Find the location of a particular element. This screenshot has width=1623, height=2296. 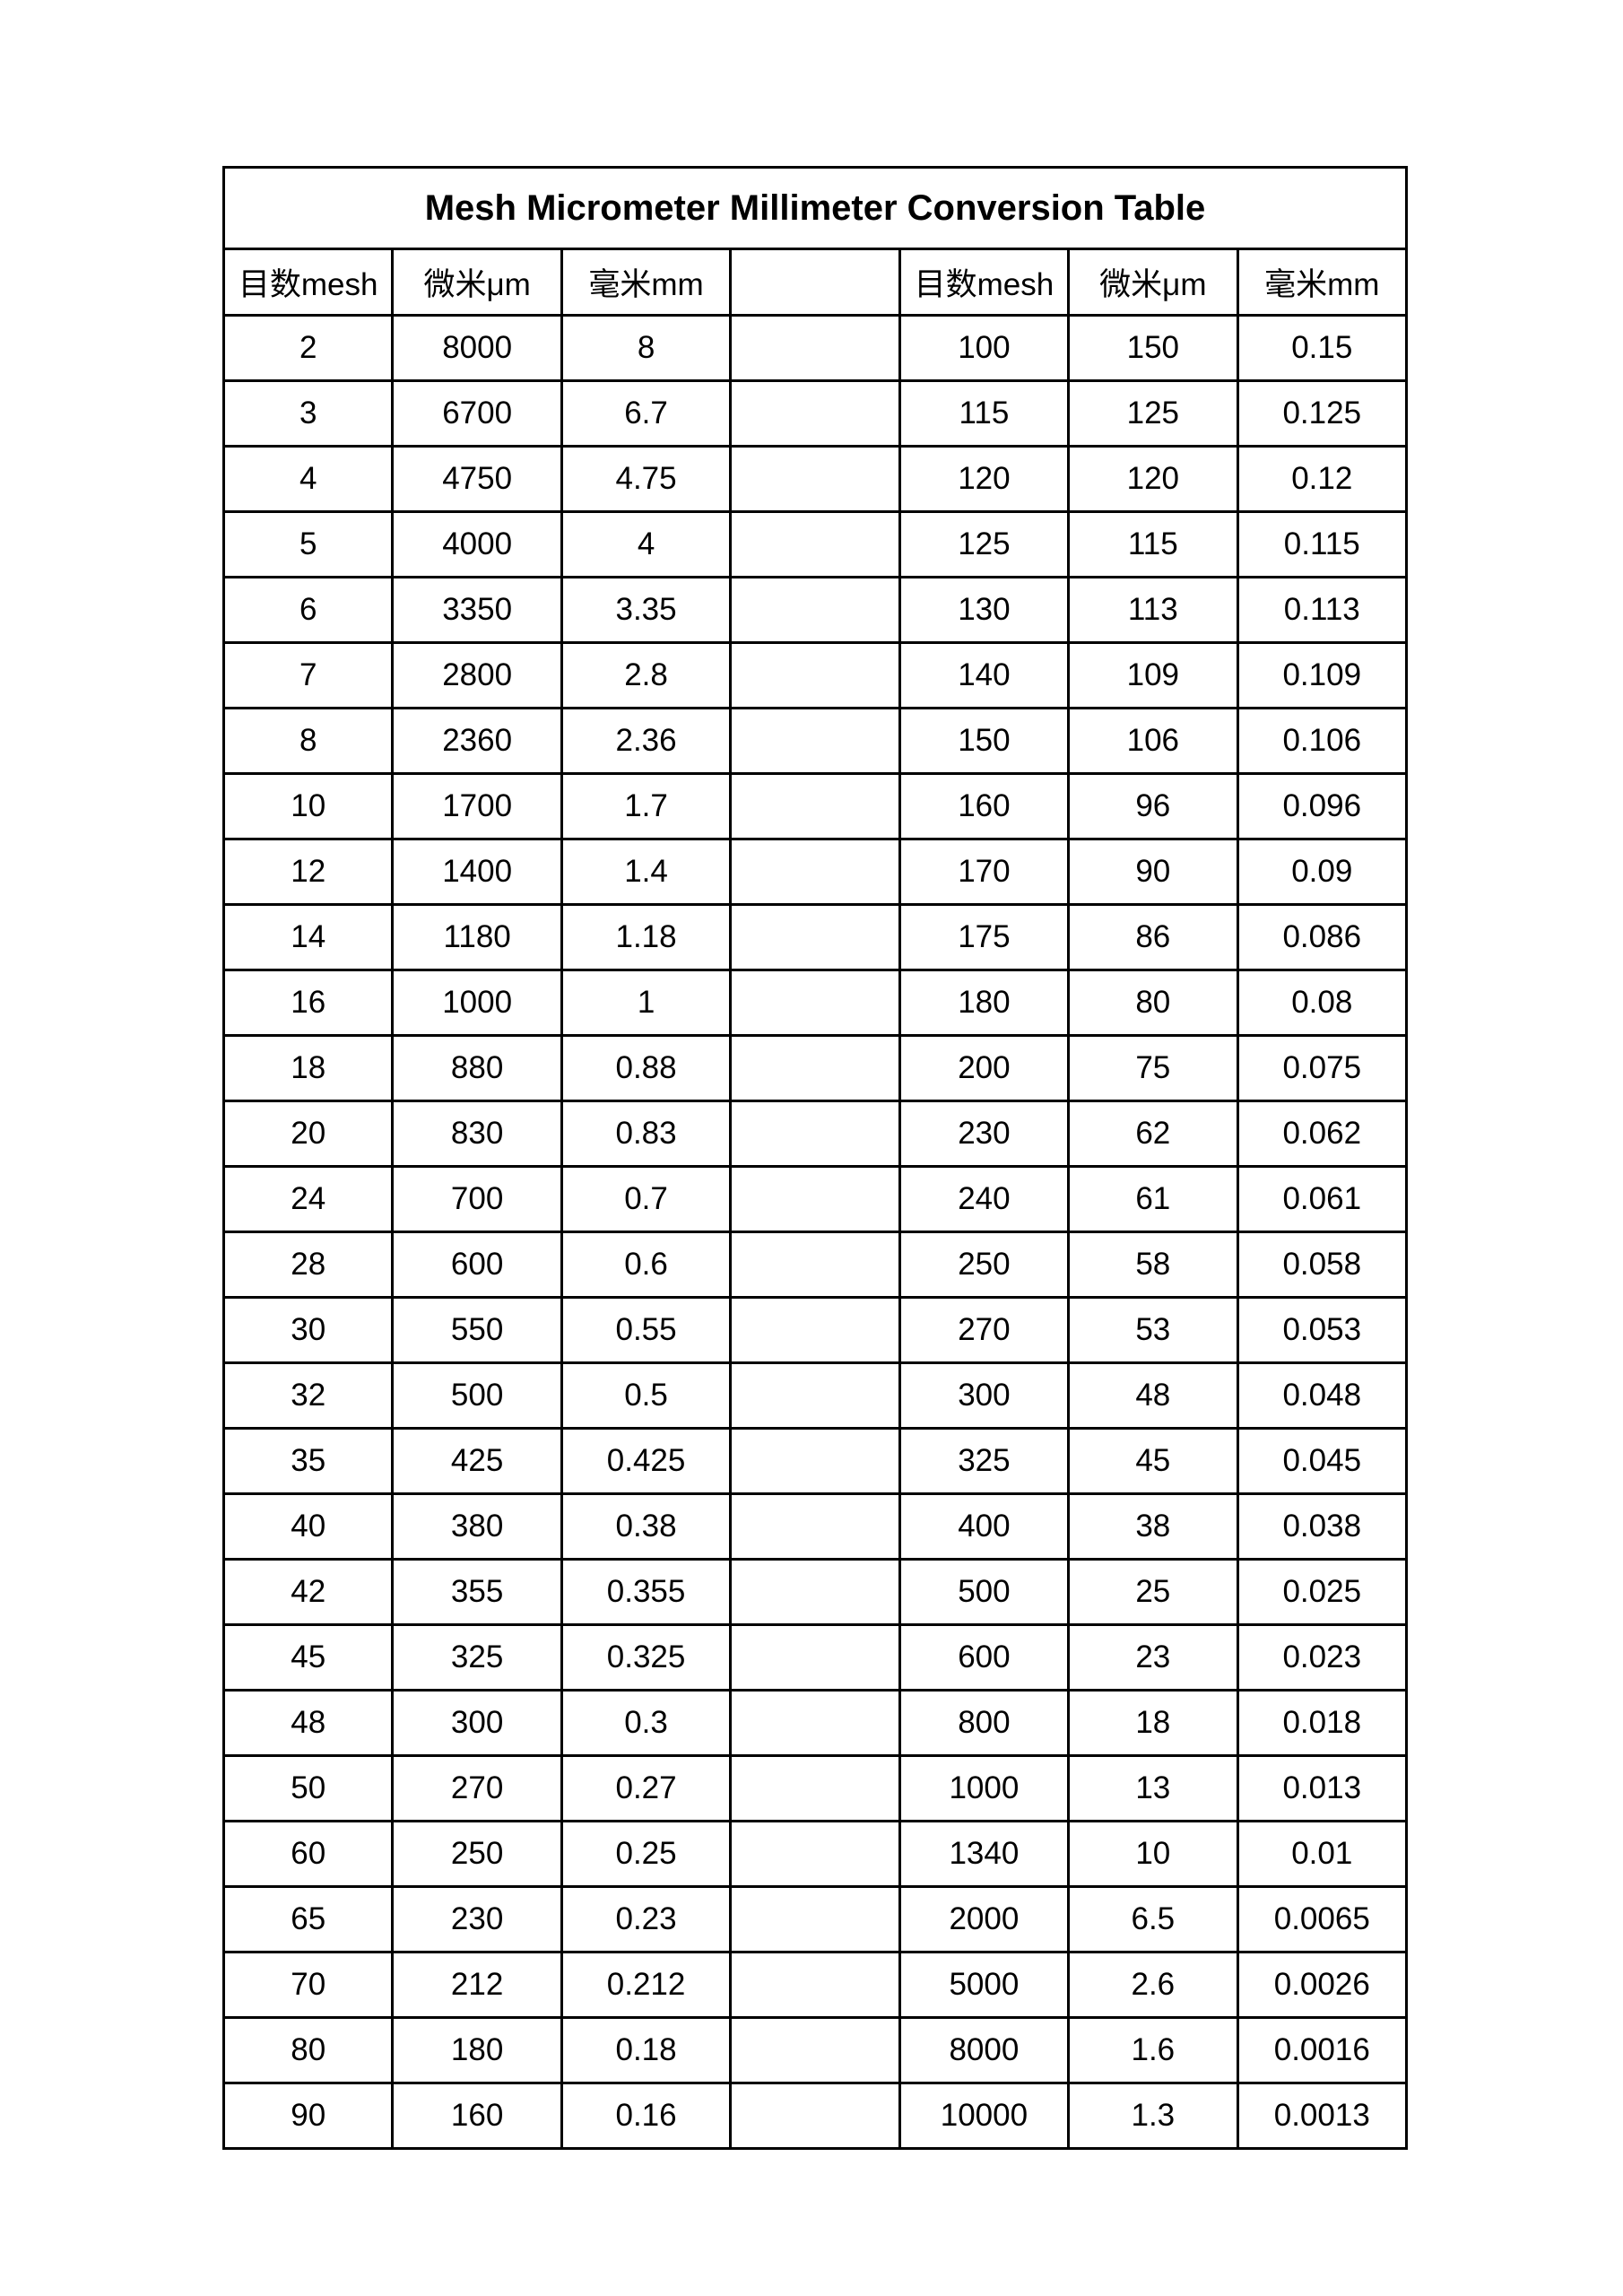

table-cell: 8000 is located at coordinates (477, 348).